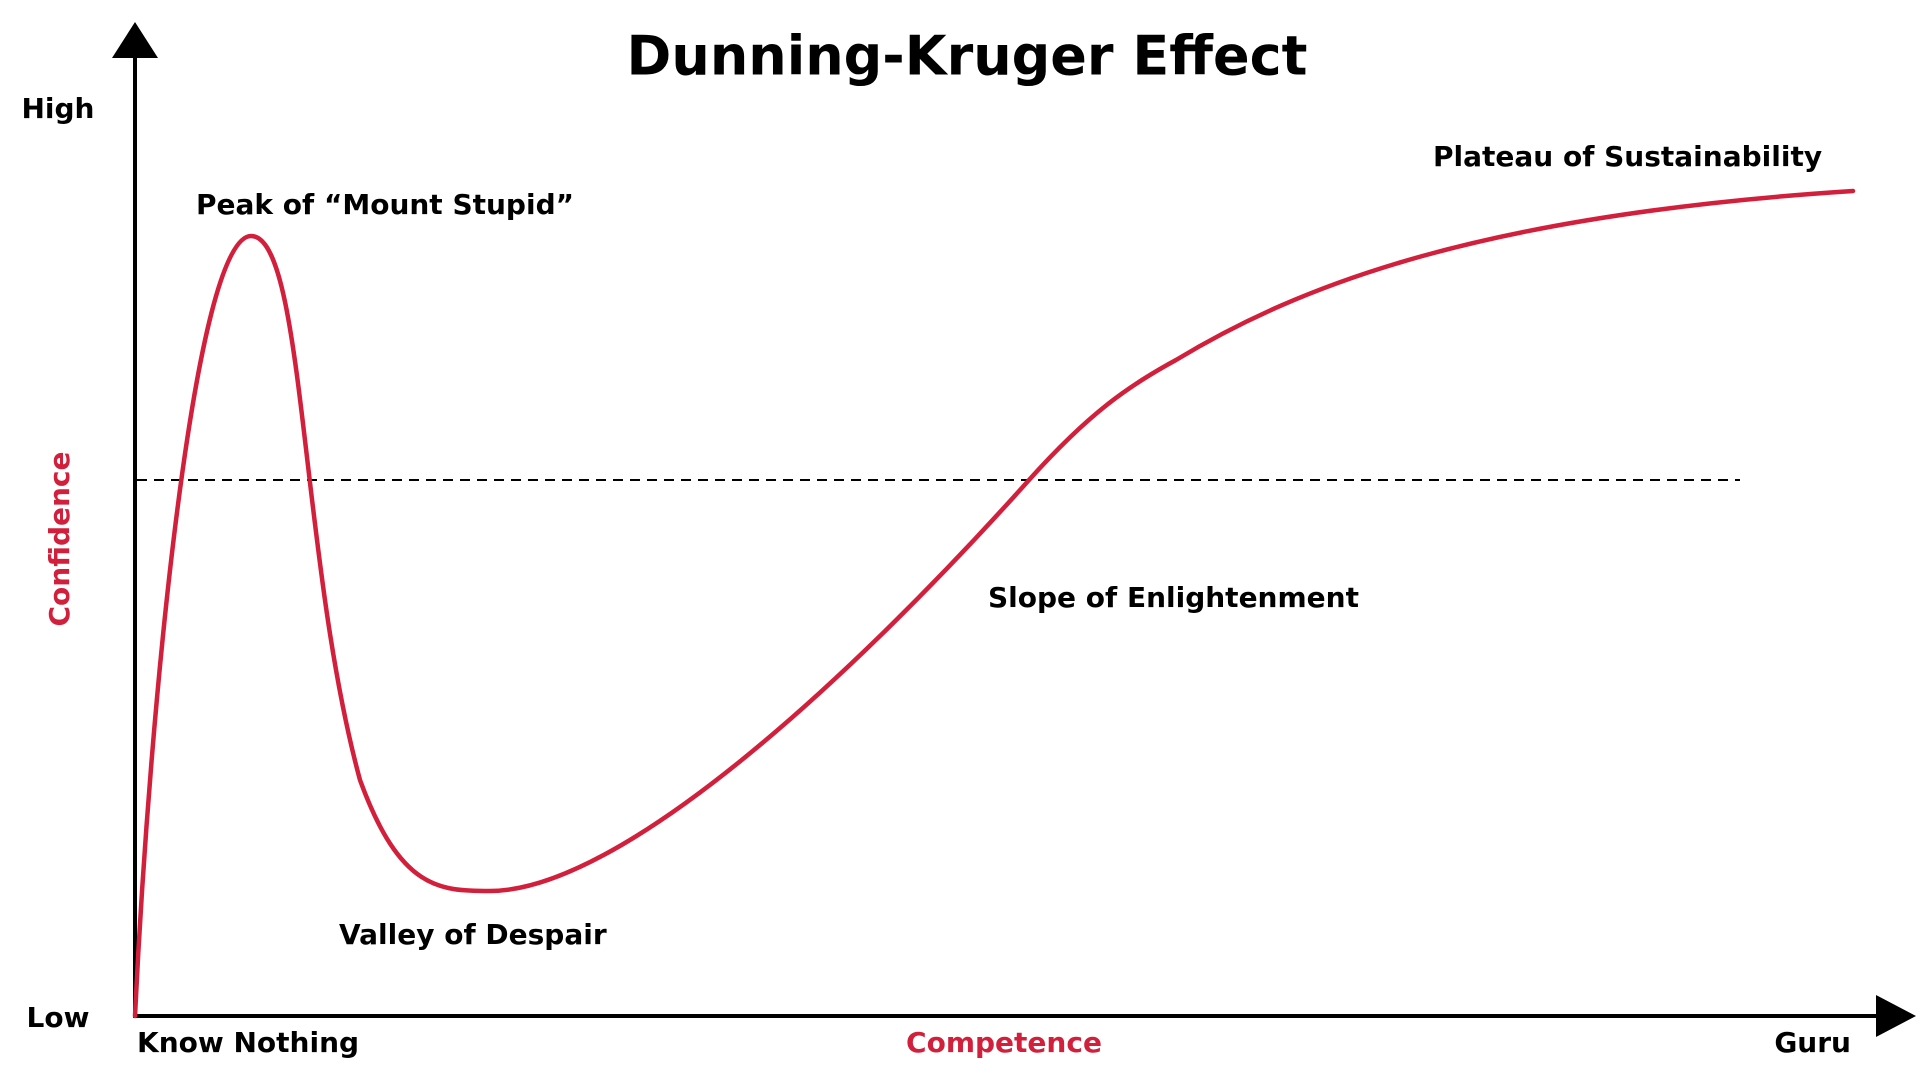 The width and height of the screenshot is (1920, 1080). I want to click on y-axis-label: Confidence, so click(59, 538).